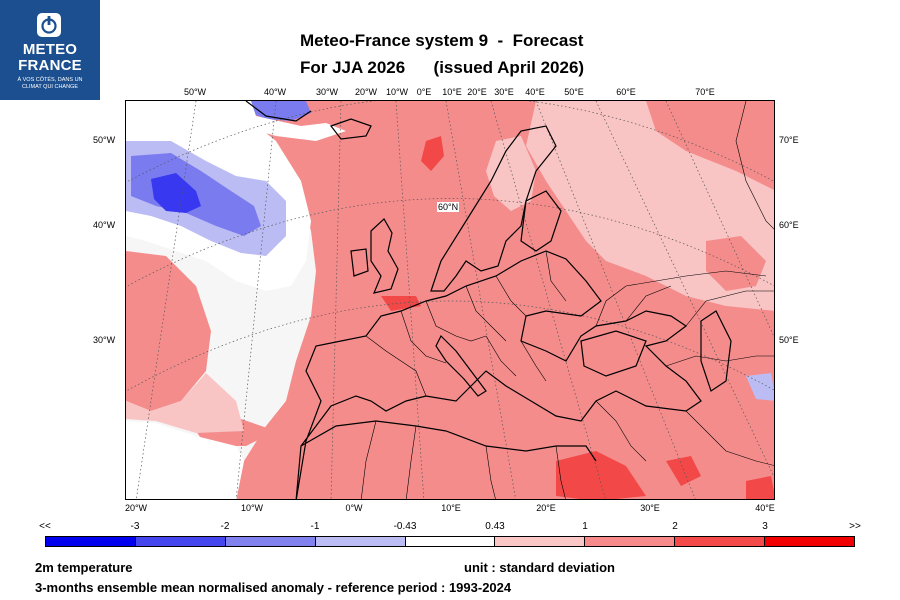 The height and width of the screenshot is (600, 900). Describe the element at coordinates (574, 92) in the screenshot. I see `top-lon-label: 50°E` at that location.